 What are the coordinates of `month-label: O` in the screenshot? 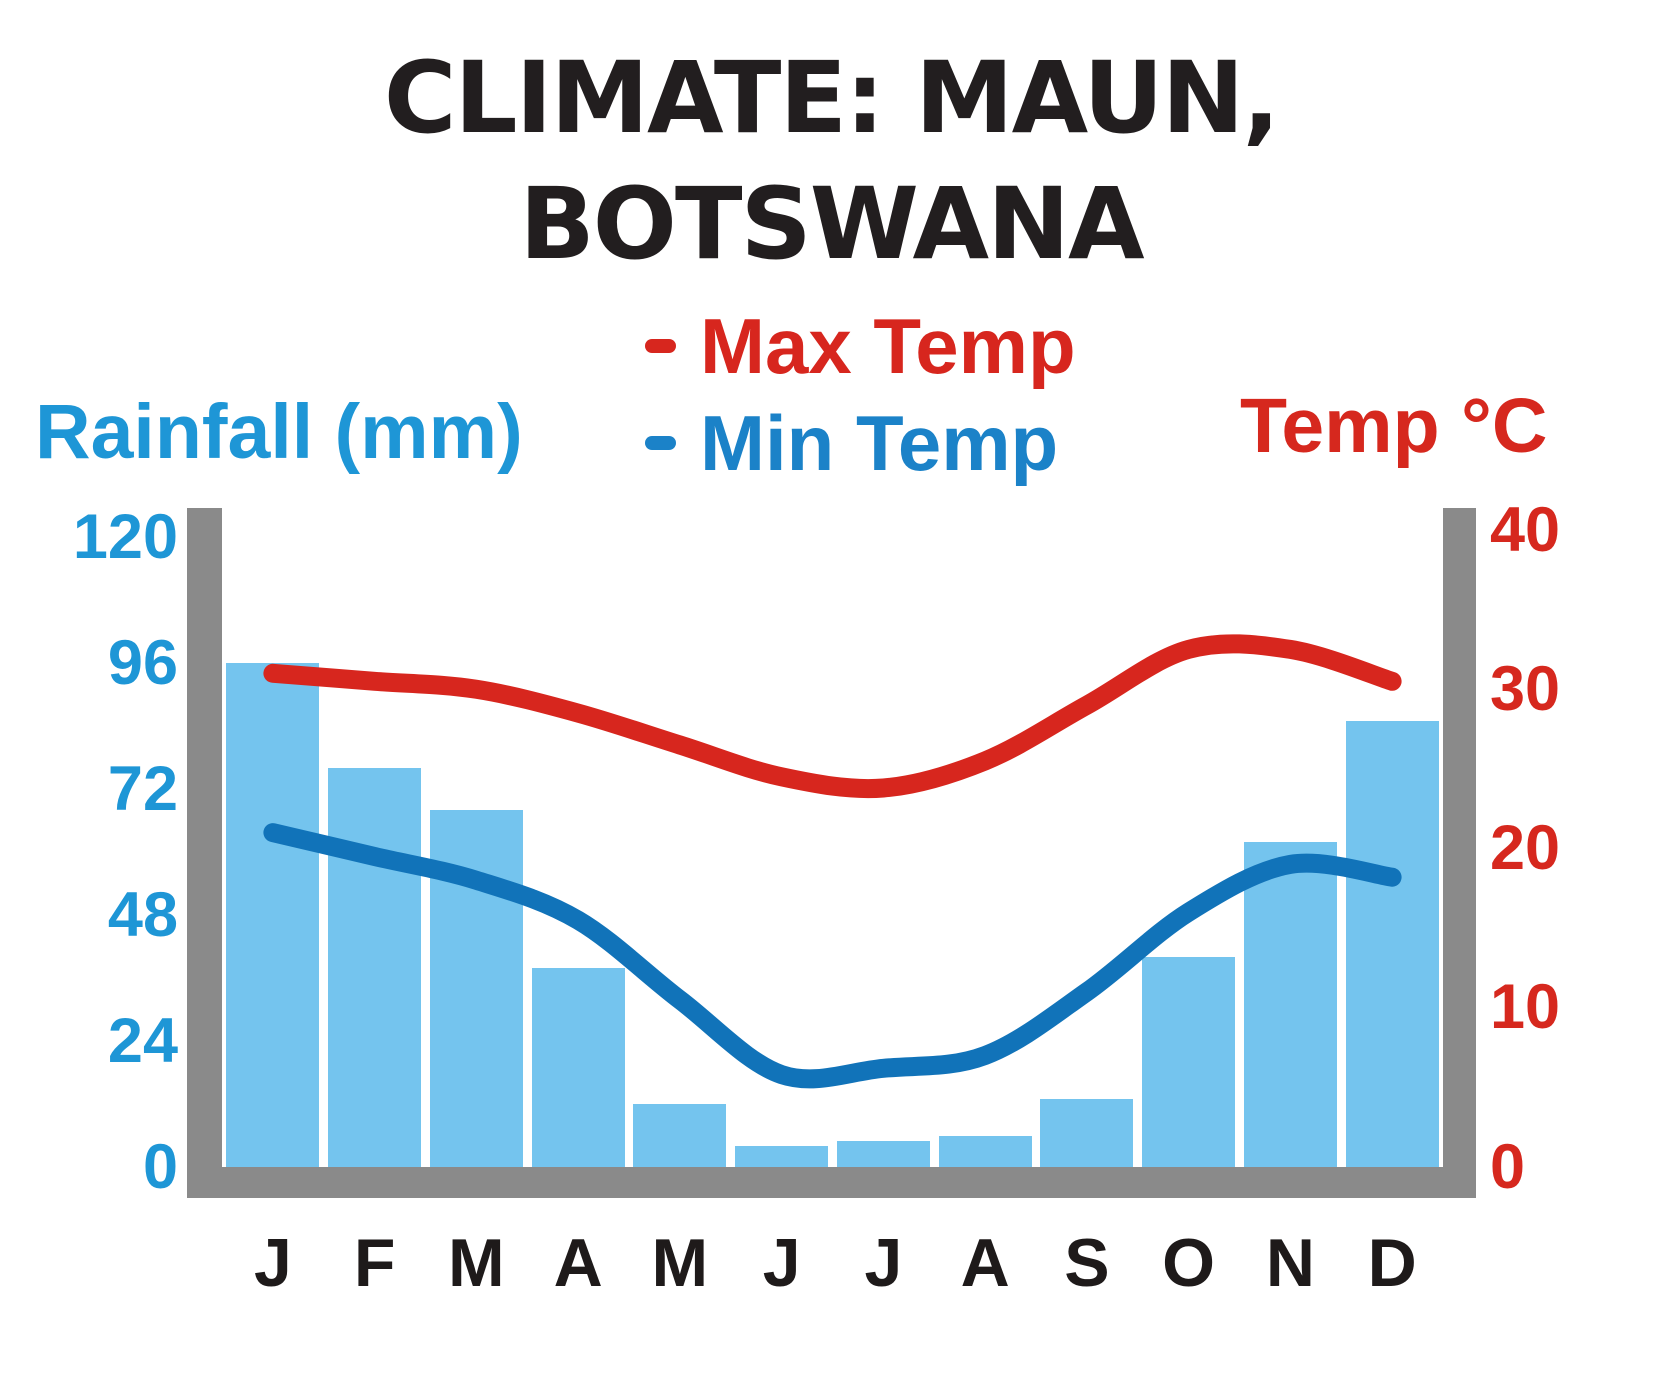 It's located at (1189, 1263).